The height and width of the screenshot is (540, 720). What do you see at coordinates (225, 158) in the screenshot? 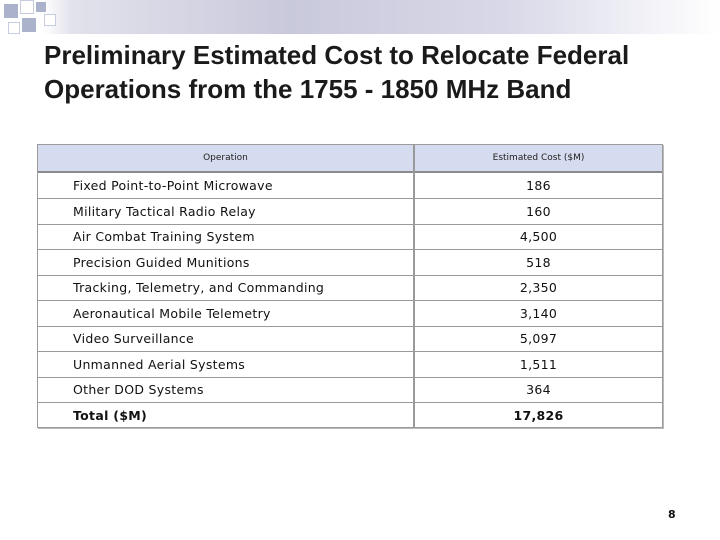
I see `column-header-operation: Operation` at bounding box center [225, 158].